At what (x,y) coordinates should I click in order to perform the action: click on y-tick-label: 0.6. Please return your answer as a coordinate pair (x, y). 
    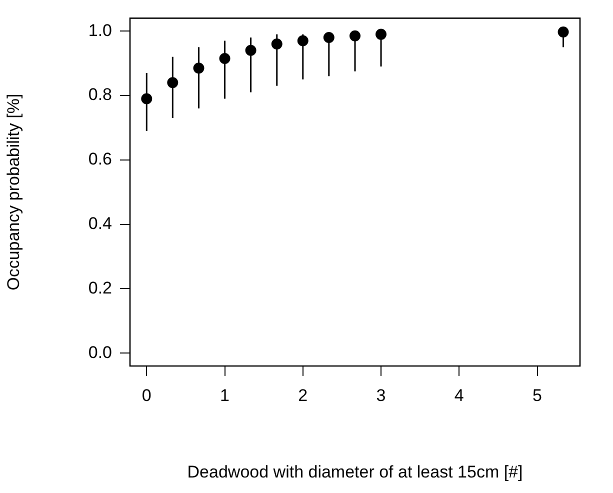
    Looking at the image, I should click on (100, 159).